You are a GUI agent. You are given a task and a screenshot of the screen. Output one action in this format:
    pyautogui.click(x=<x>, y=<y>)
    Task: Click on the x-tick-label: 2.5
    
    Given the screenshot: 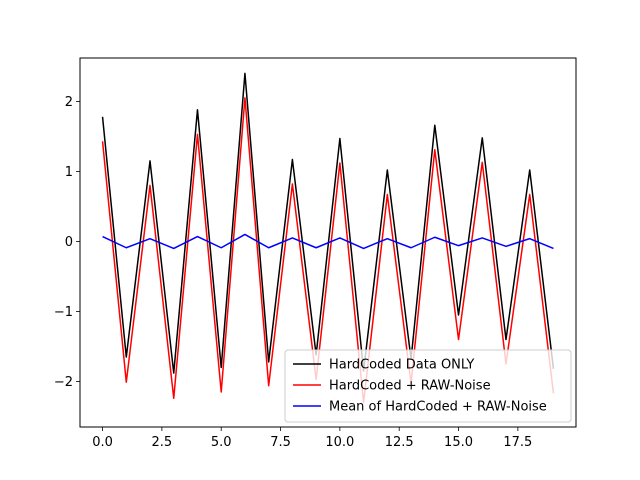 What is the action you would take?
    pyautogui.click(x=162, y=442)
    